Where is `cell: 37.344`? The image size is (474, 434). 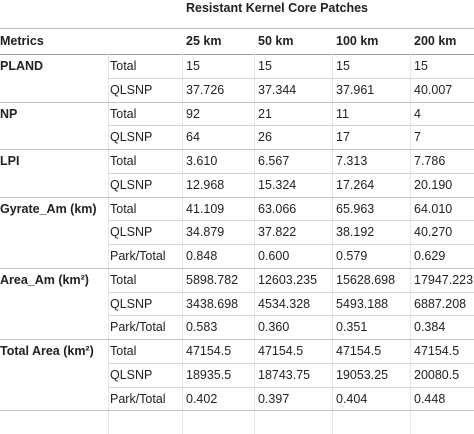 cell: 37.344 is located at coordinates (277, 89).